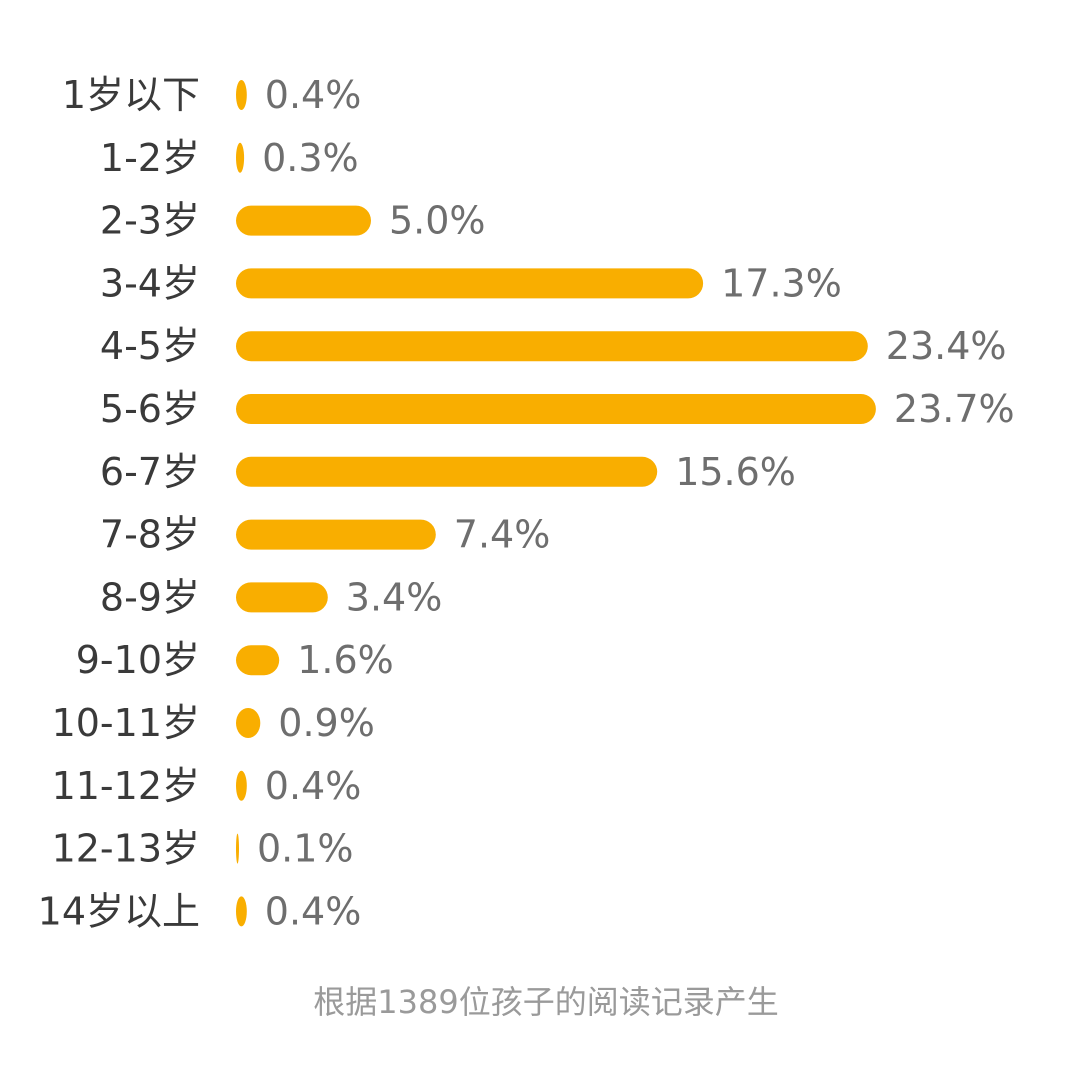  What do you see at coordinates (150, 158) in the screenshot?
I see `category-label-1: 1-2岁` at bounding box center [150, 158].